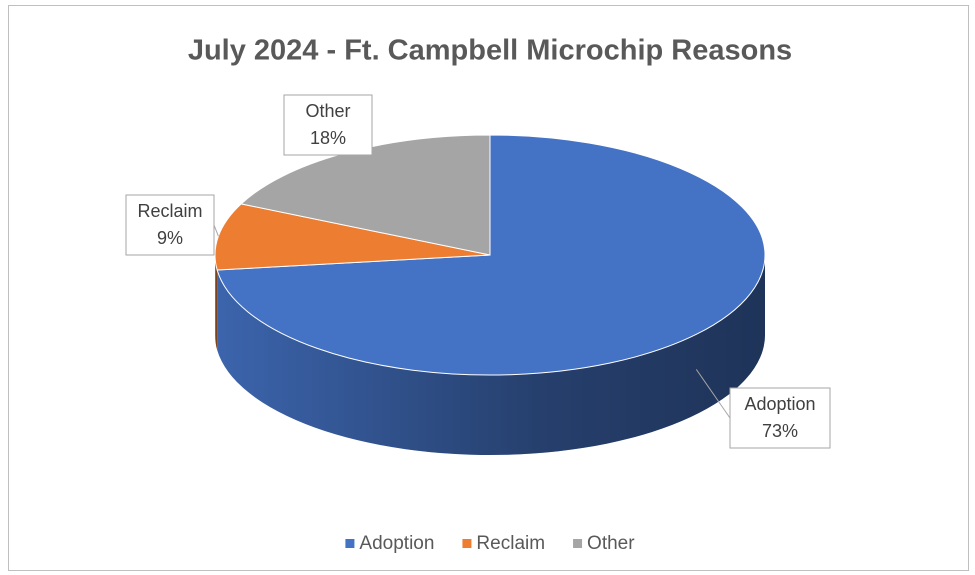 This screenshot has width=975, height=575. I want to click on legend-item: Adoption, so click(389, 543).